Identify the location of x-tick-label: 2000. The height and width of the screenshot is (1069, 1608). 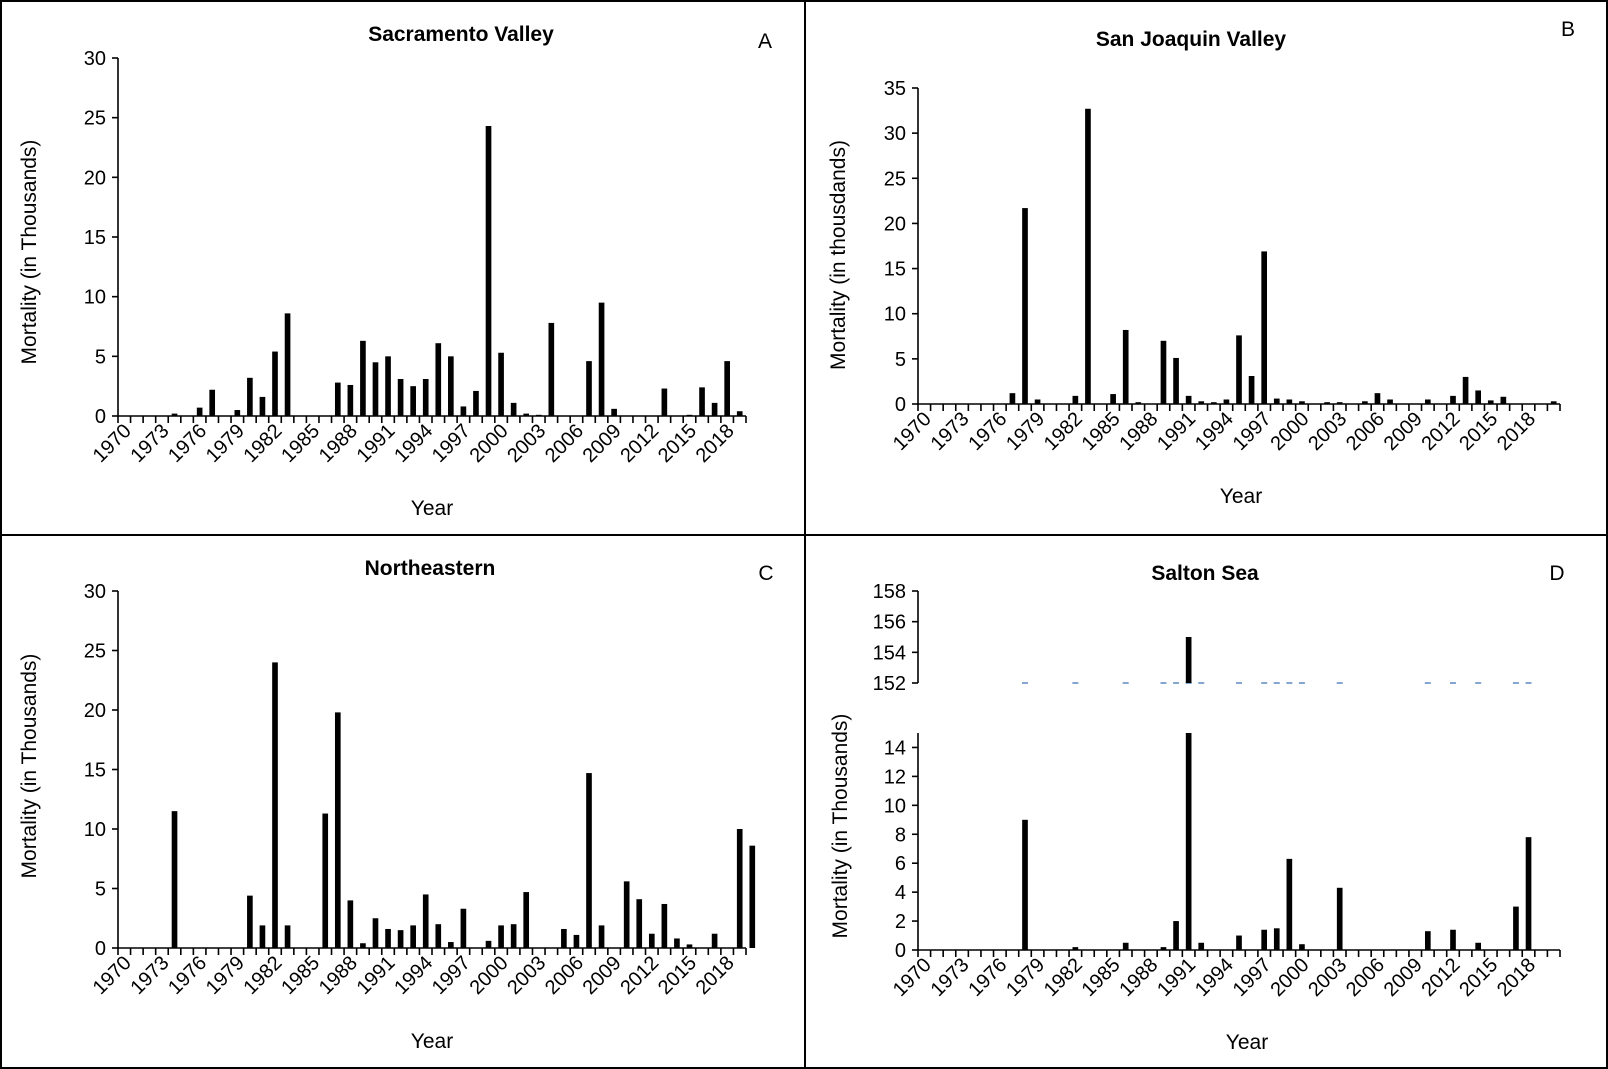
(1289, 977).